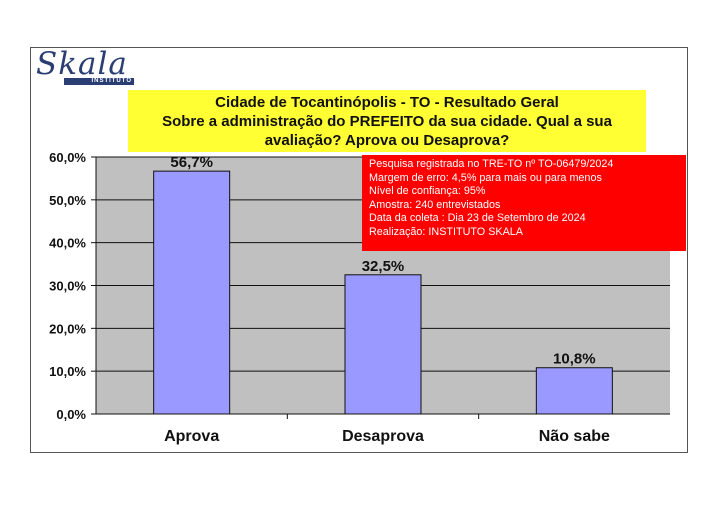  Describe the element at coordinates (67, 286) in the screenshot. I see `y-tick-label: 30,0%` at that location.